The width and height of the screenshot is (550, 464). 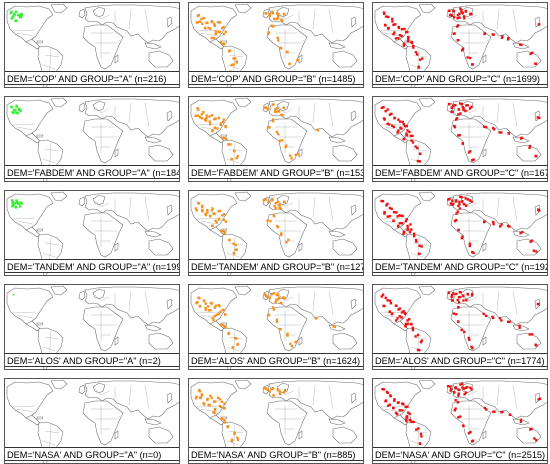 What do you see at coordinates (92, 139) in the screenshot?
I see `map-panel: DEM='FABDEM' AND GROUP="A" (n=184)` at bounding box center [92, 139].